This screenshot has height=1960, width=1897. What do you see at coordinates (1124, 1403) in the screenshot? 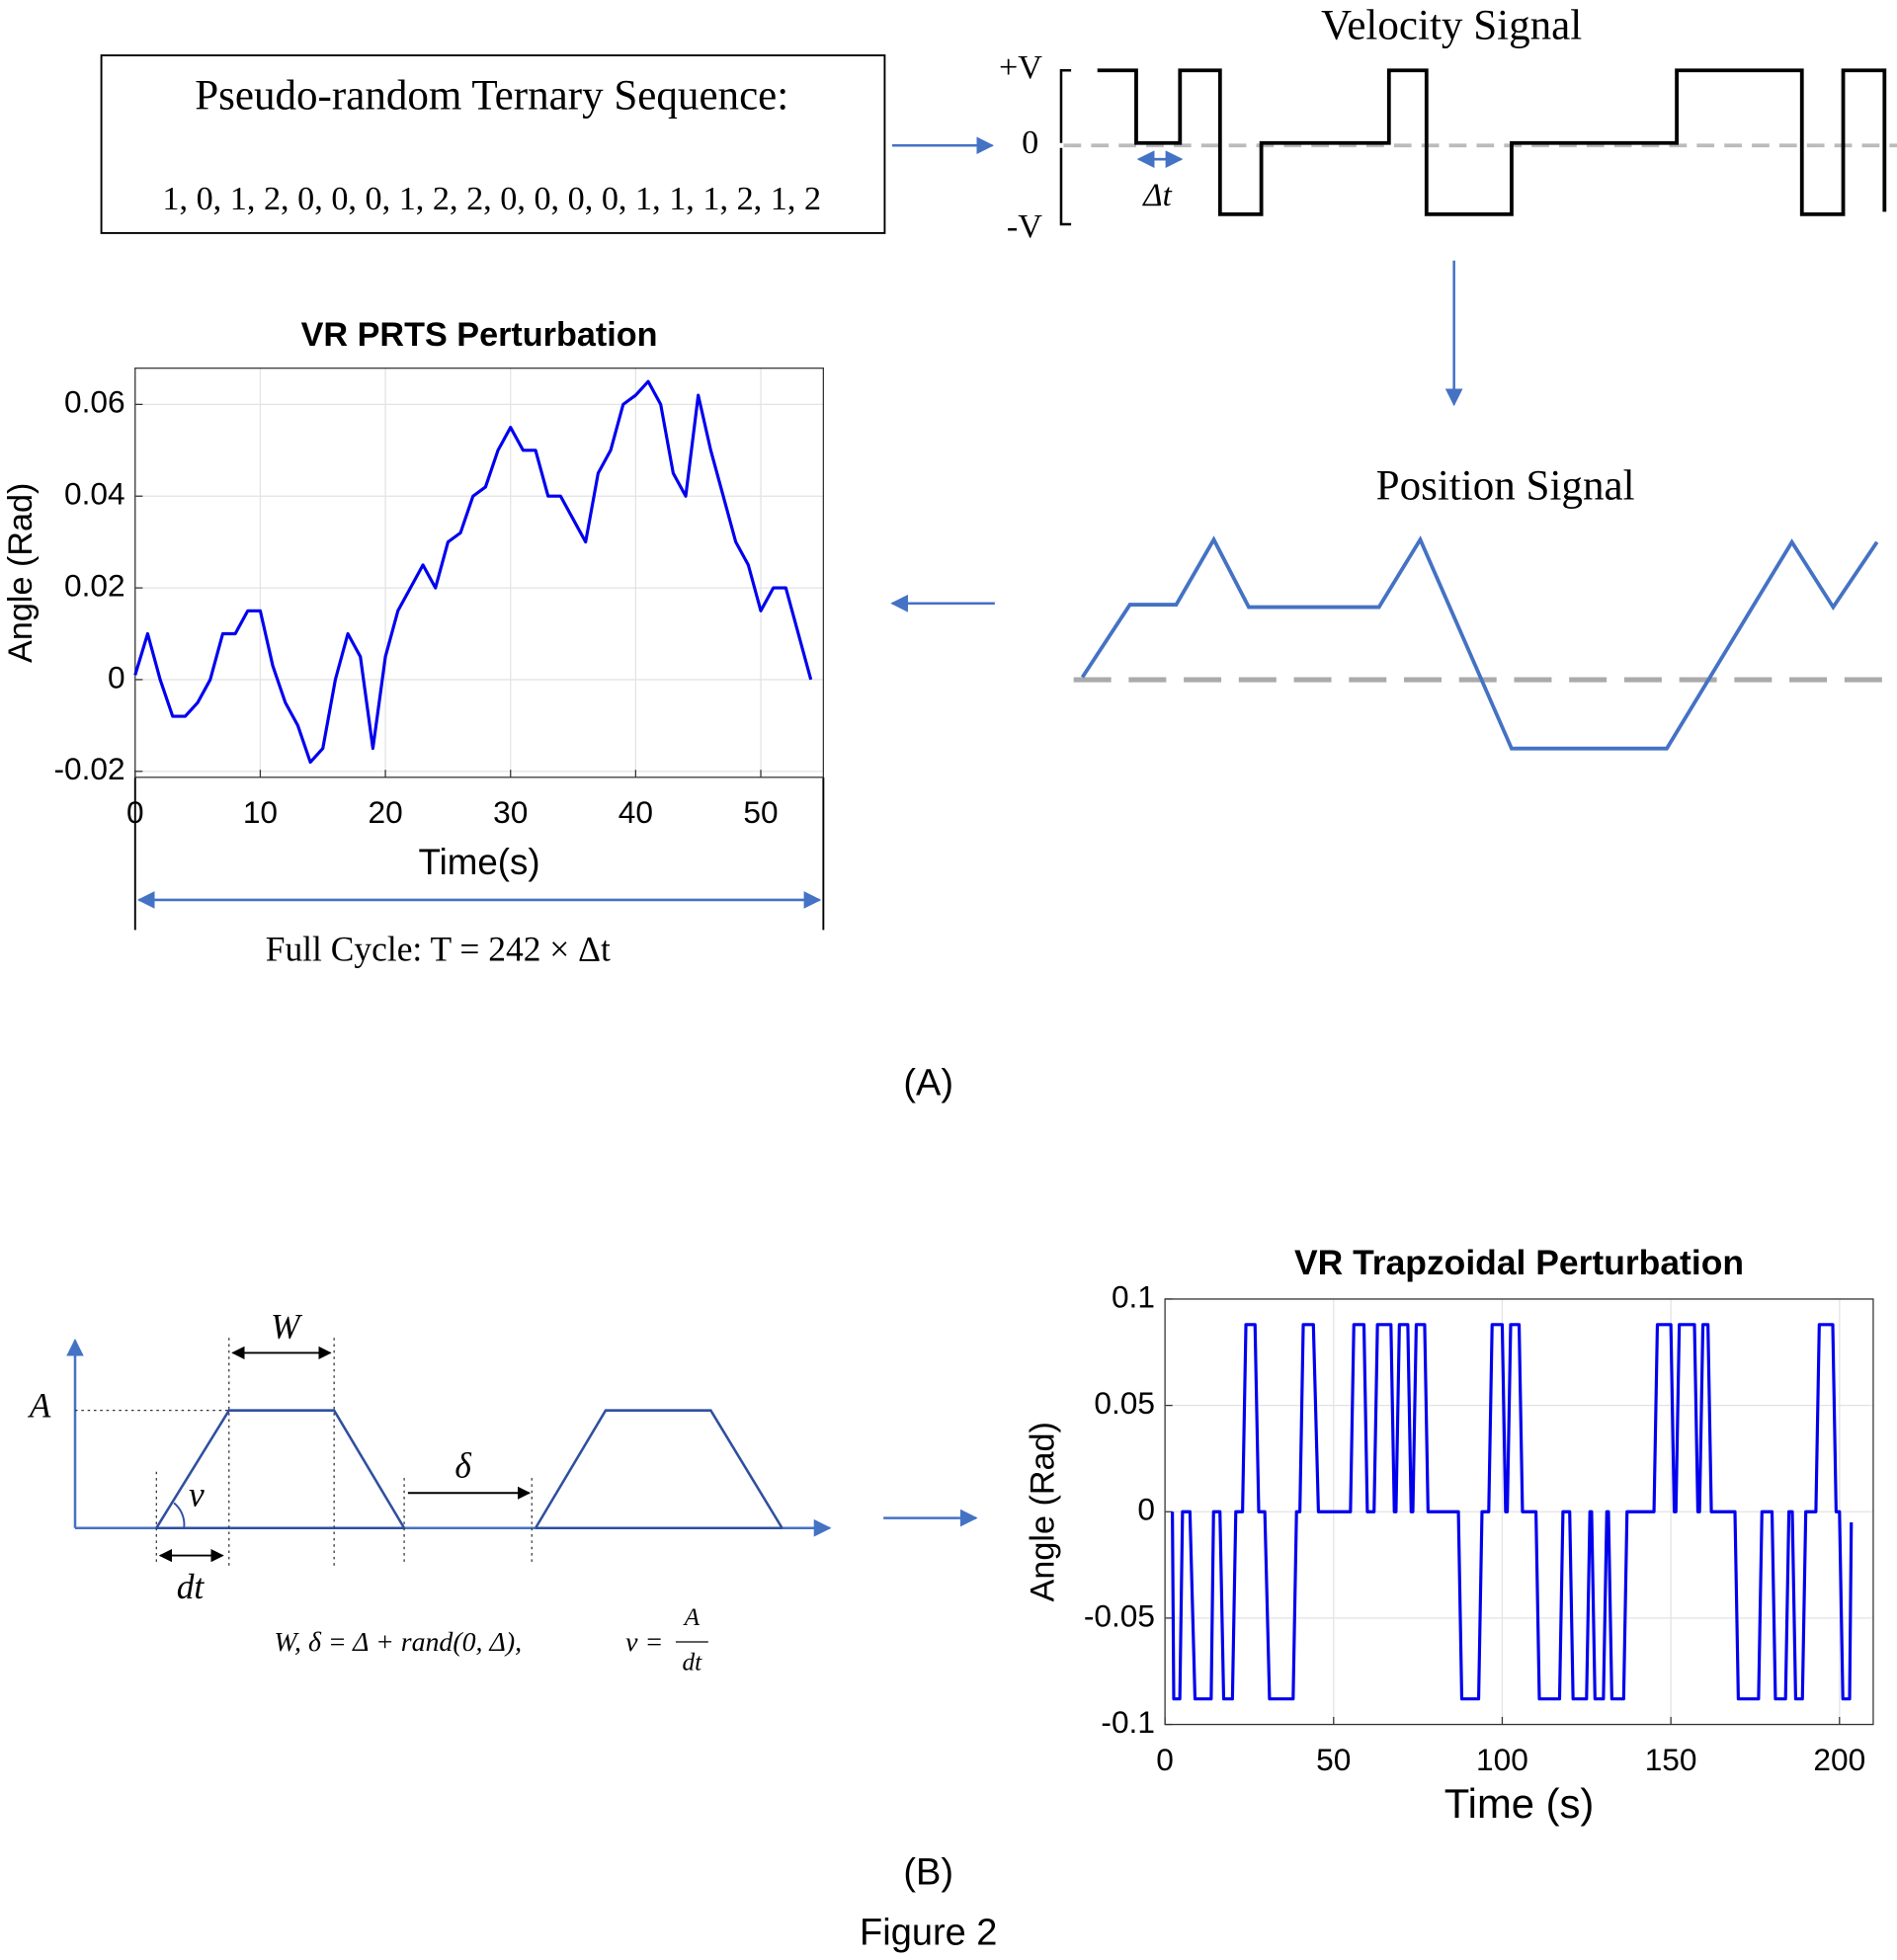
I see `y-tick-label: 0.05` at bounding box center [1124, 1403].